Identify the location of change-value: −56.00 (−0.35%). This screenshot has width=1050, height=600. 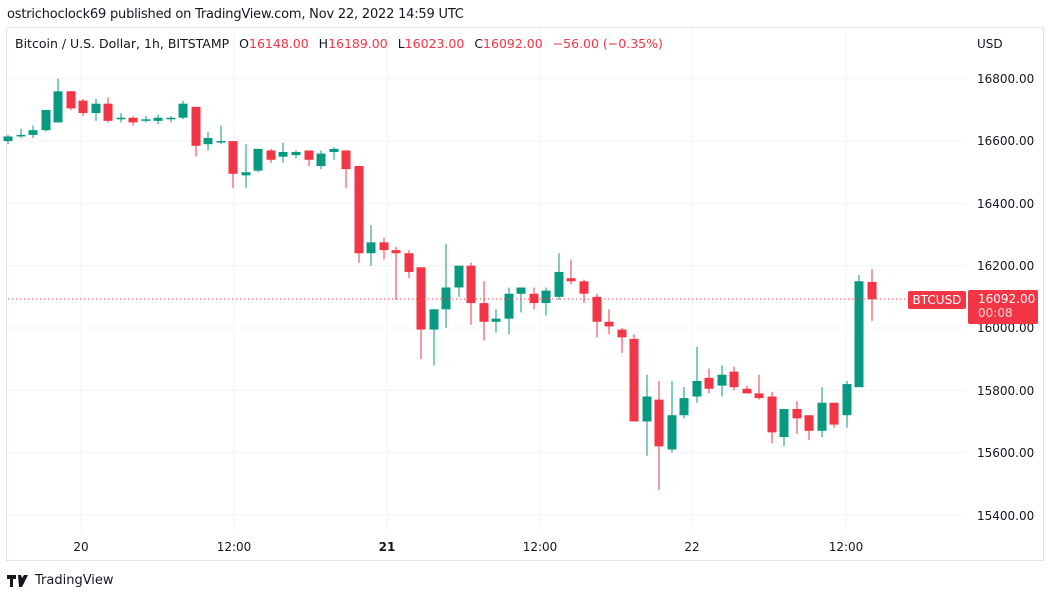
(607, 43).